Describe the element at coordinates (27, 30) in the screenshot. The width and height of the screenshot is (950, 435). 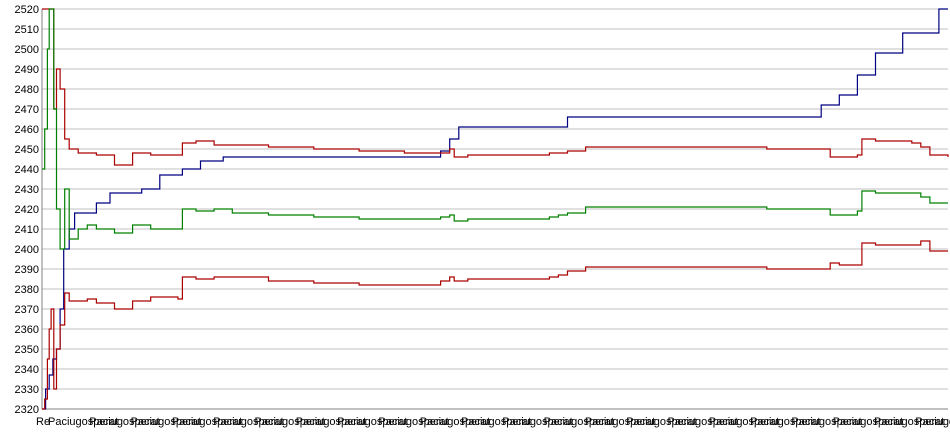
I see `y-tick-label: 2510` at that location.